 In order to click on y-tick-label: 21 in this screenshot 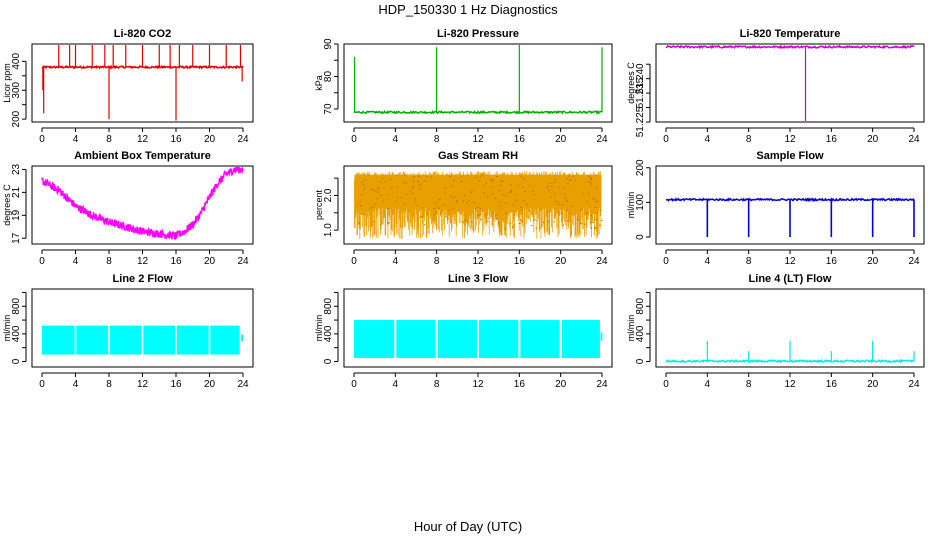, I will do `click(16, 192)`.